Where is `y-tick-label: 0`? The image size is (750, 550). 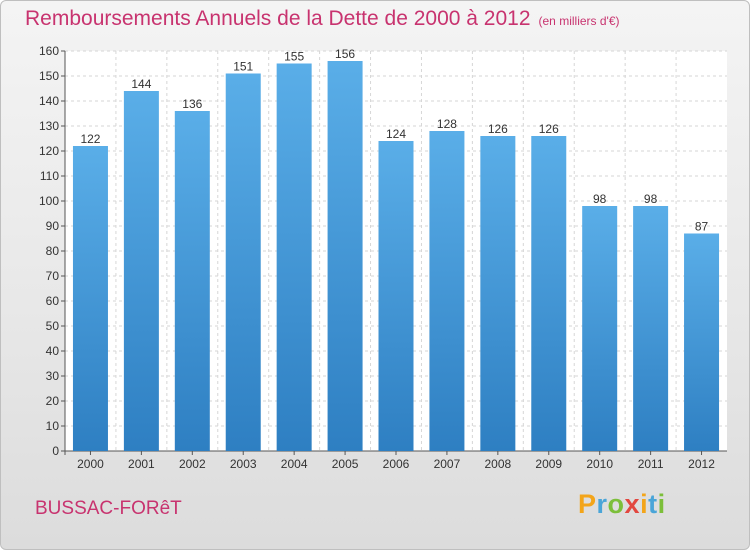 y-tick-label: 0 is located at coordinates (55, 451).